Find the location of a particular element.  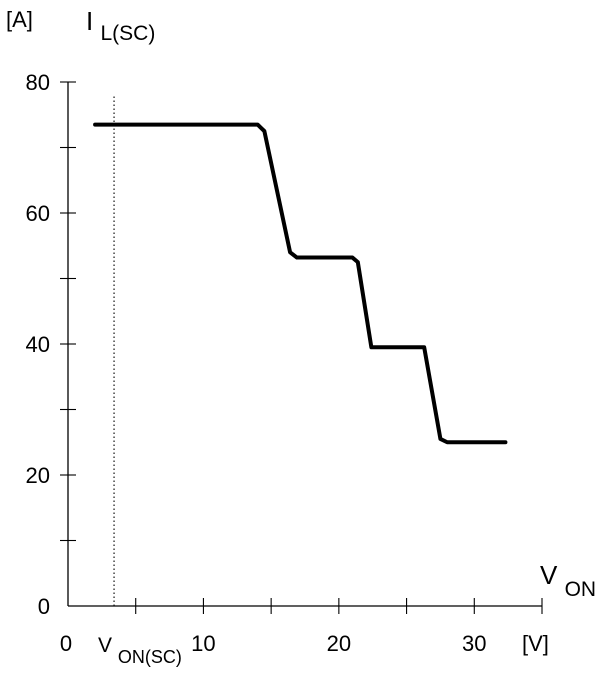

x-unit-label: [V] is located at coordinates (535, 643).